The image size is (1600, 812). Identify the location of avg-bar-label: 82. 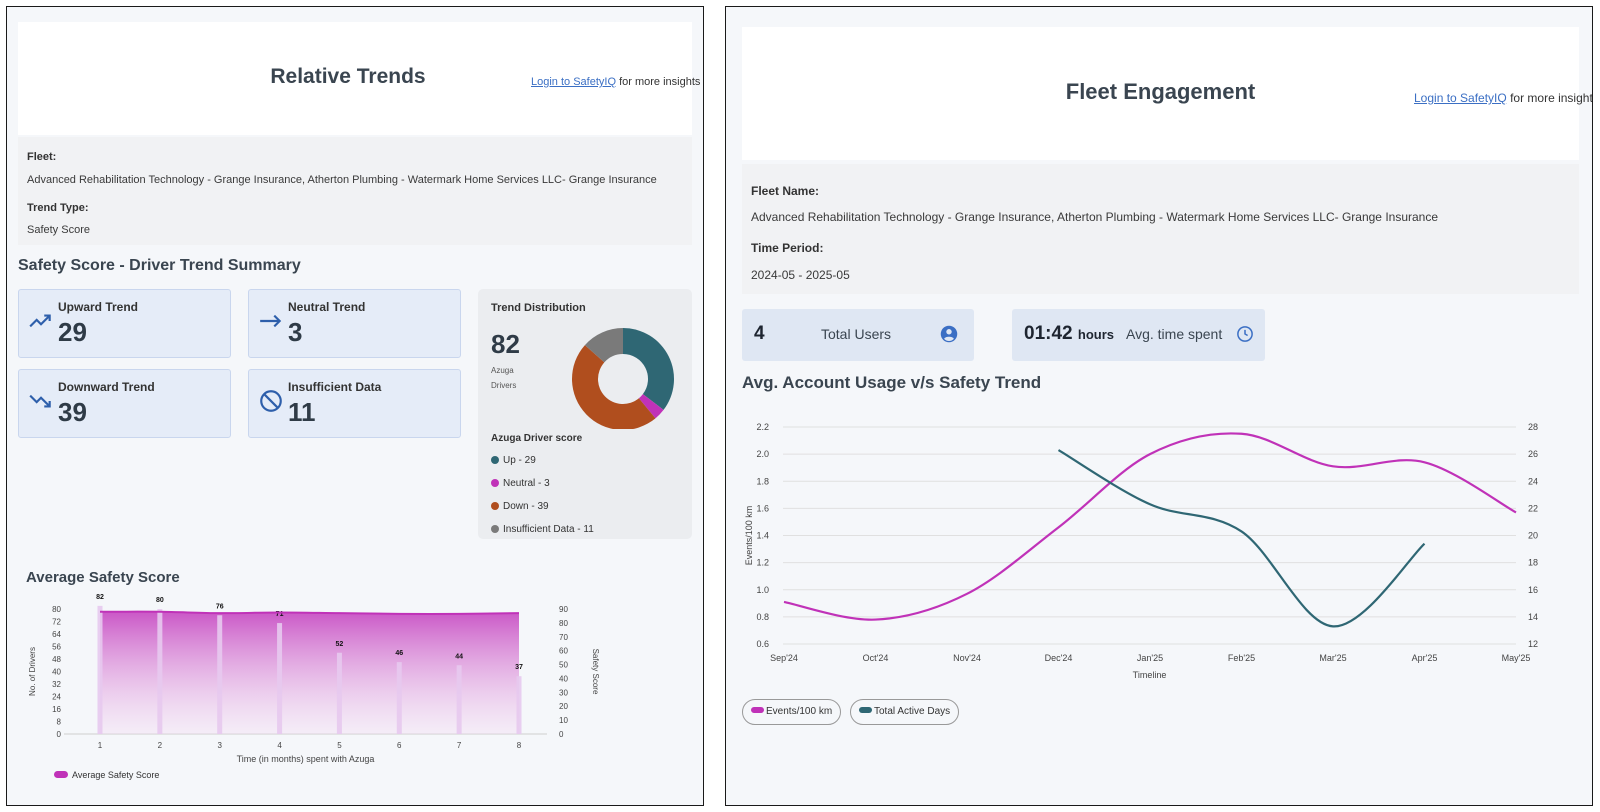
(100, 597).